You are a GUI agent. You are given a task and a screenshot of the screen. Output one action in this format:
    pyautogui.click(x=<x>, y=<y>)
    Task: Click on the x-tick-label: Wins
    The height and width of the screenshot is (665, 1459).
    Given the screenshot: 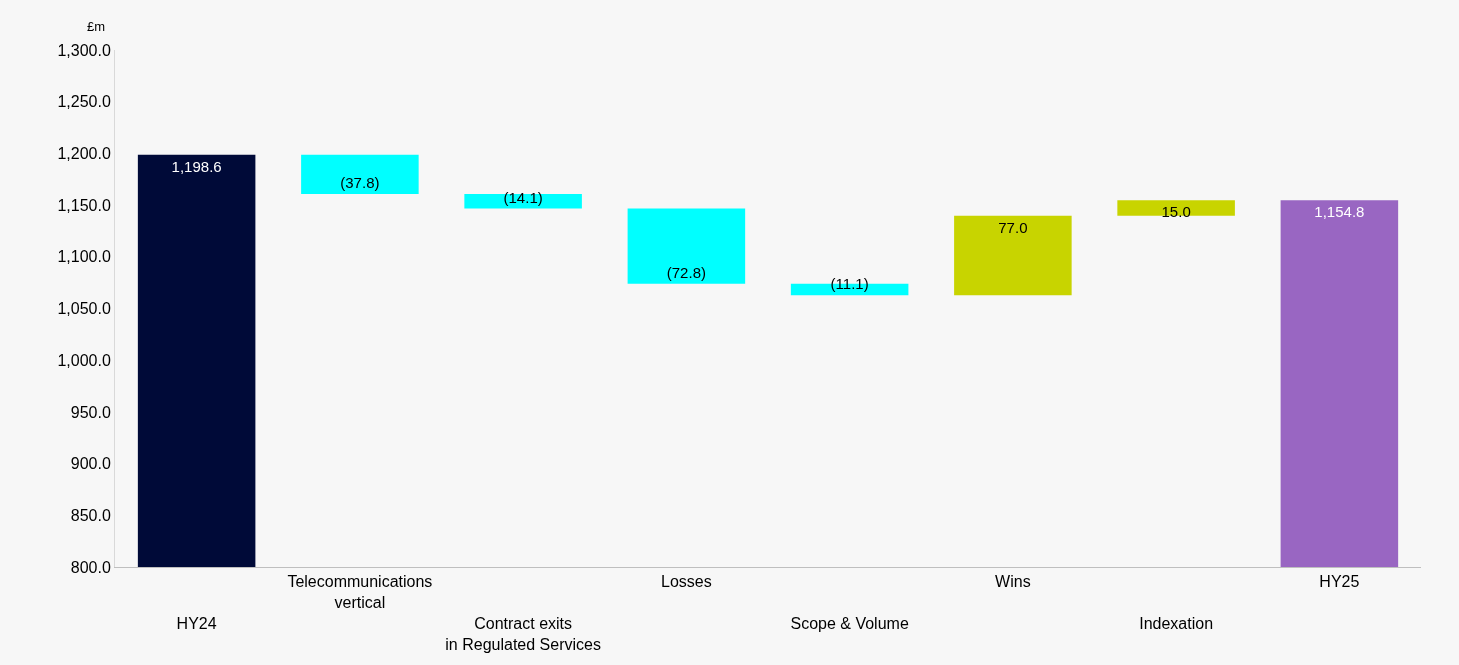 What is the action you would take?
    pyautogui.click(x=1013, y=582)
    